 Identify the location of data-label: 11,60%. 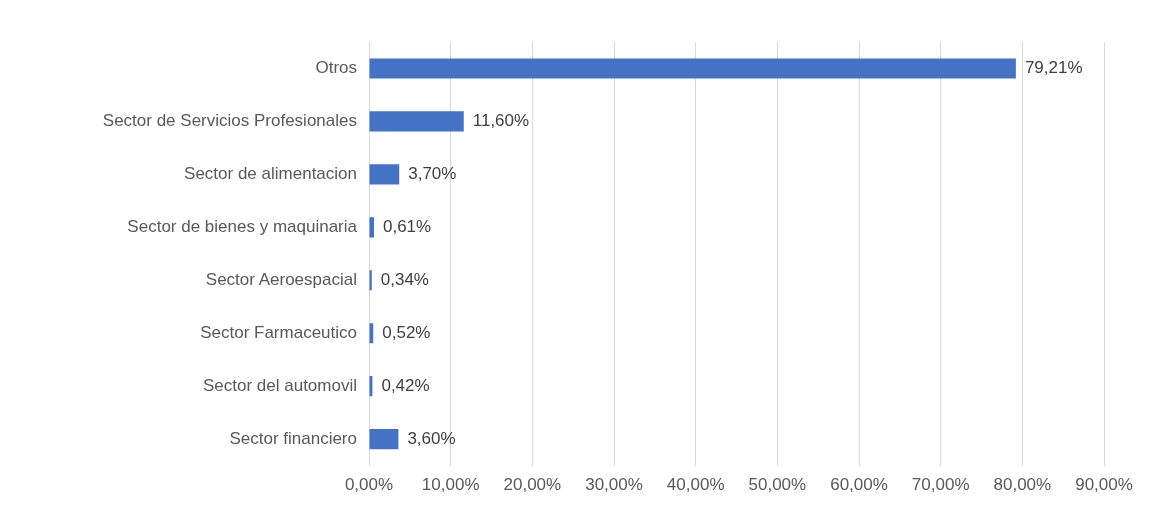
(501, 121).